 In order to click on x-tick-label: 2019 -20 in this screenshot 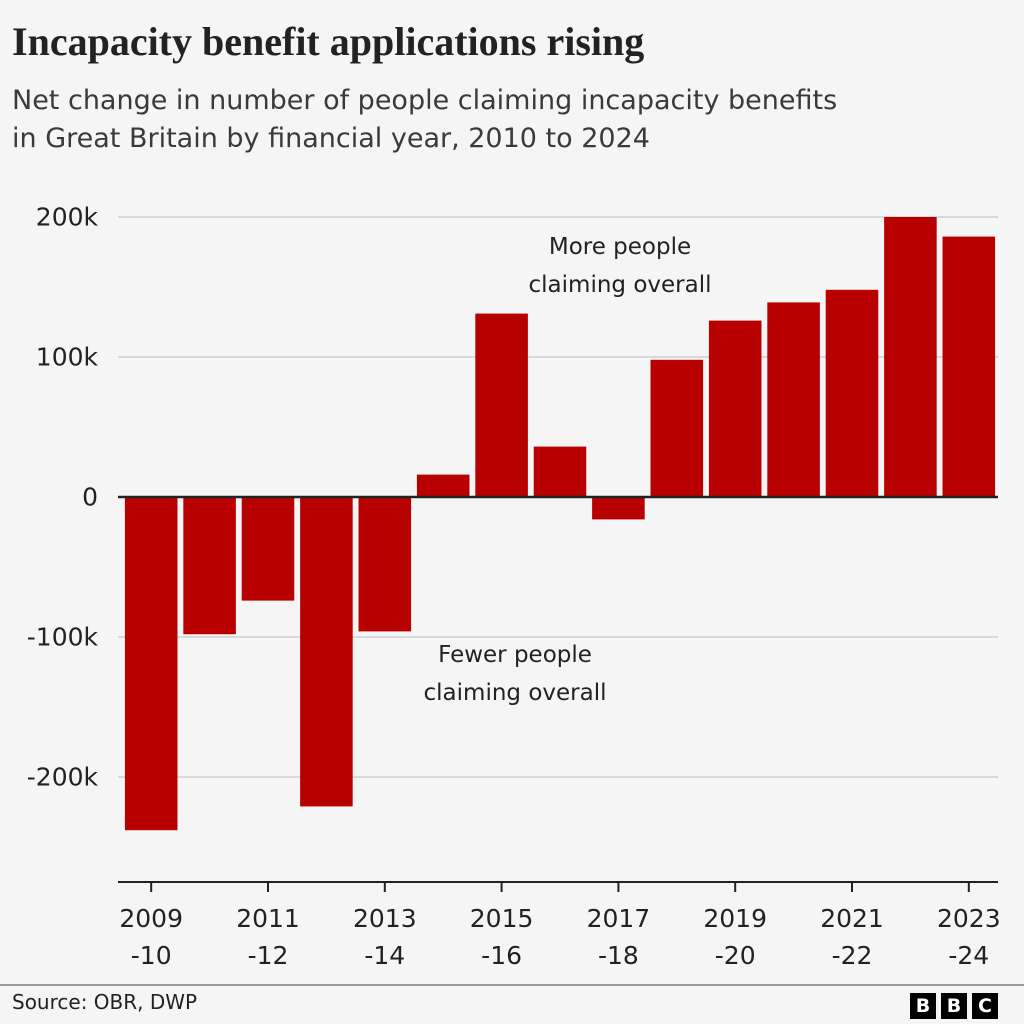, I will do `click(735, 937)`.